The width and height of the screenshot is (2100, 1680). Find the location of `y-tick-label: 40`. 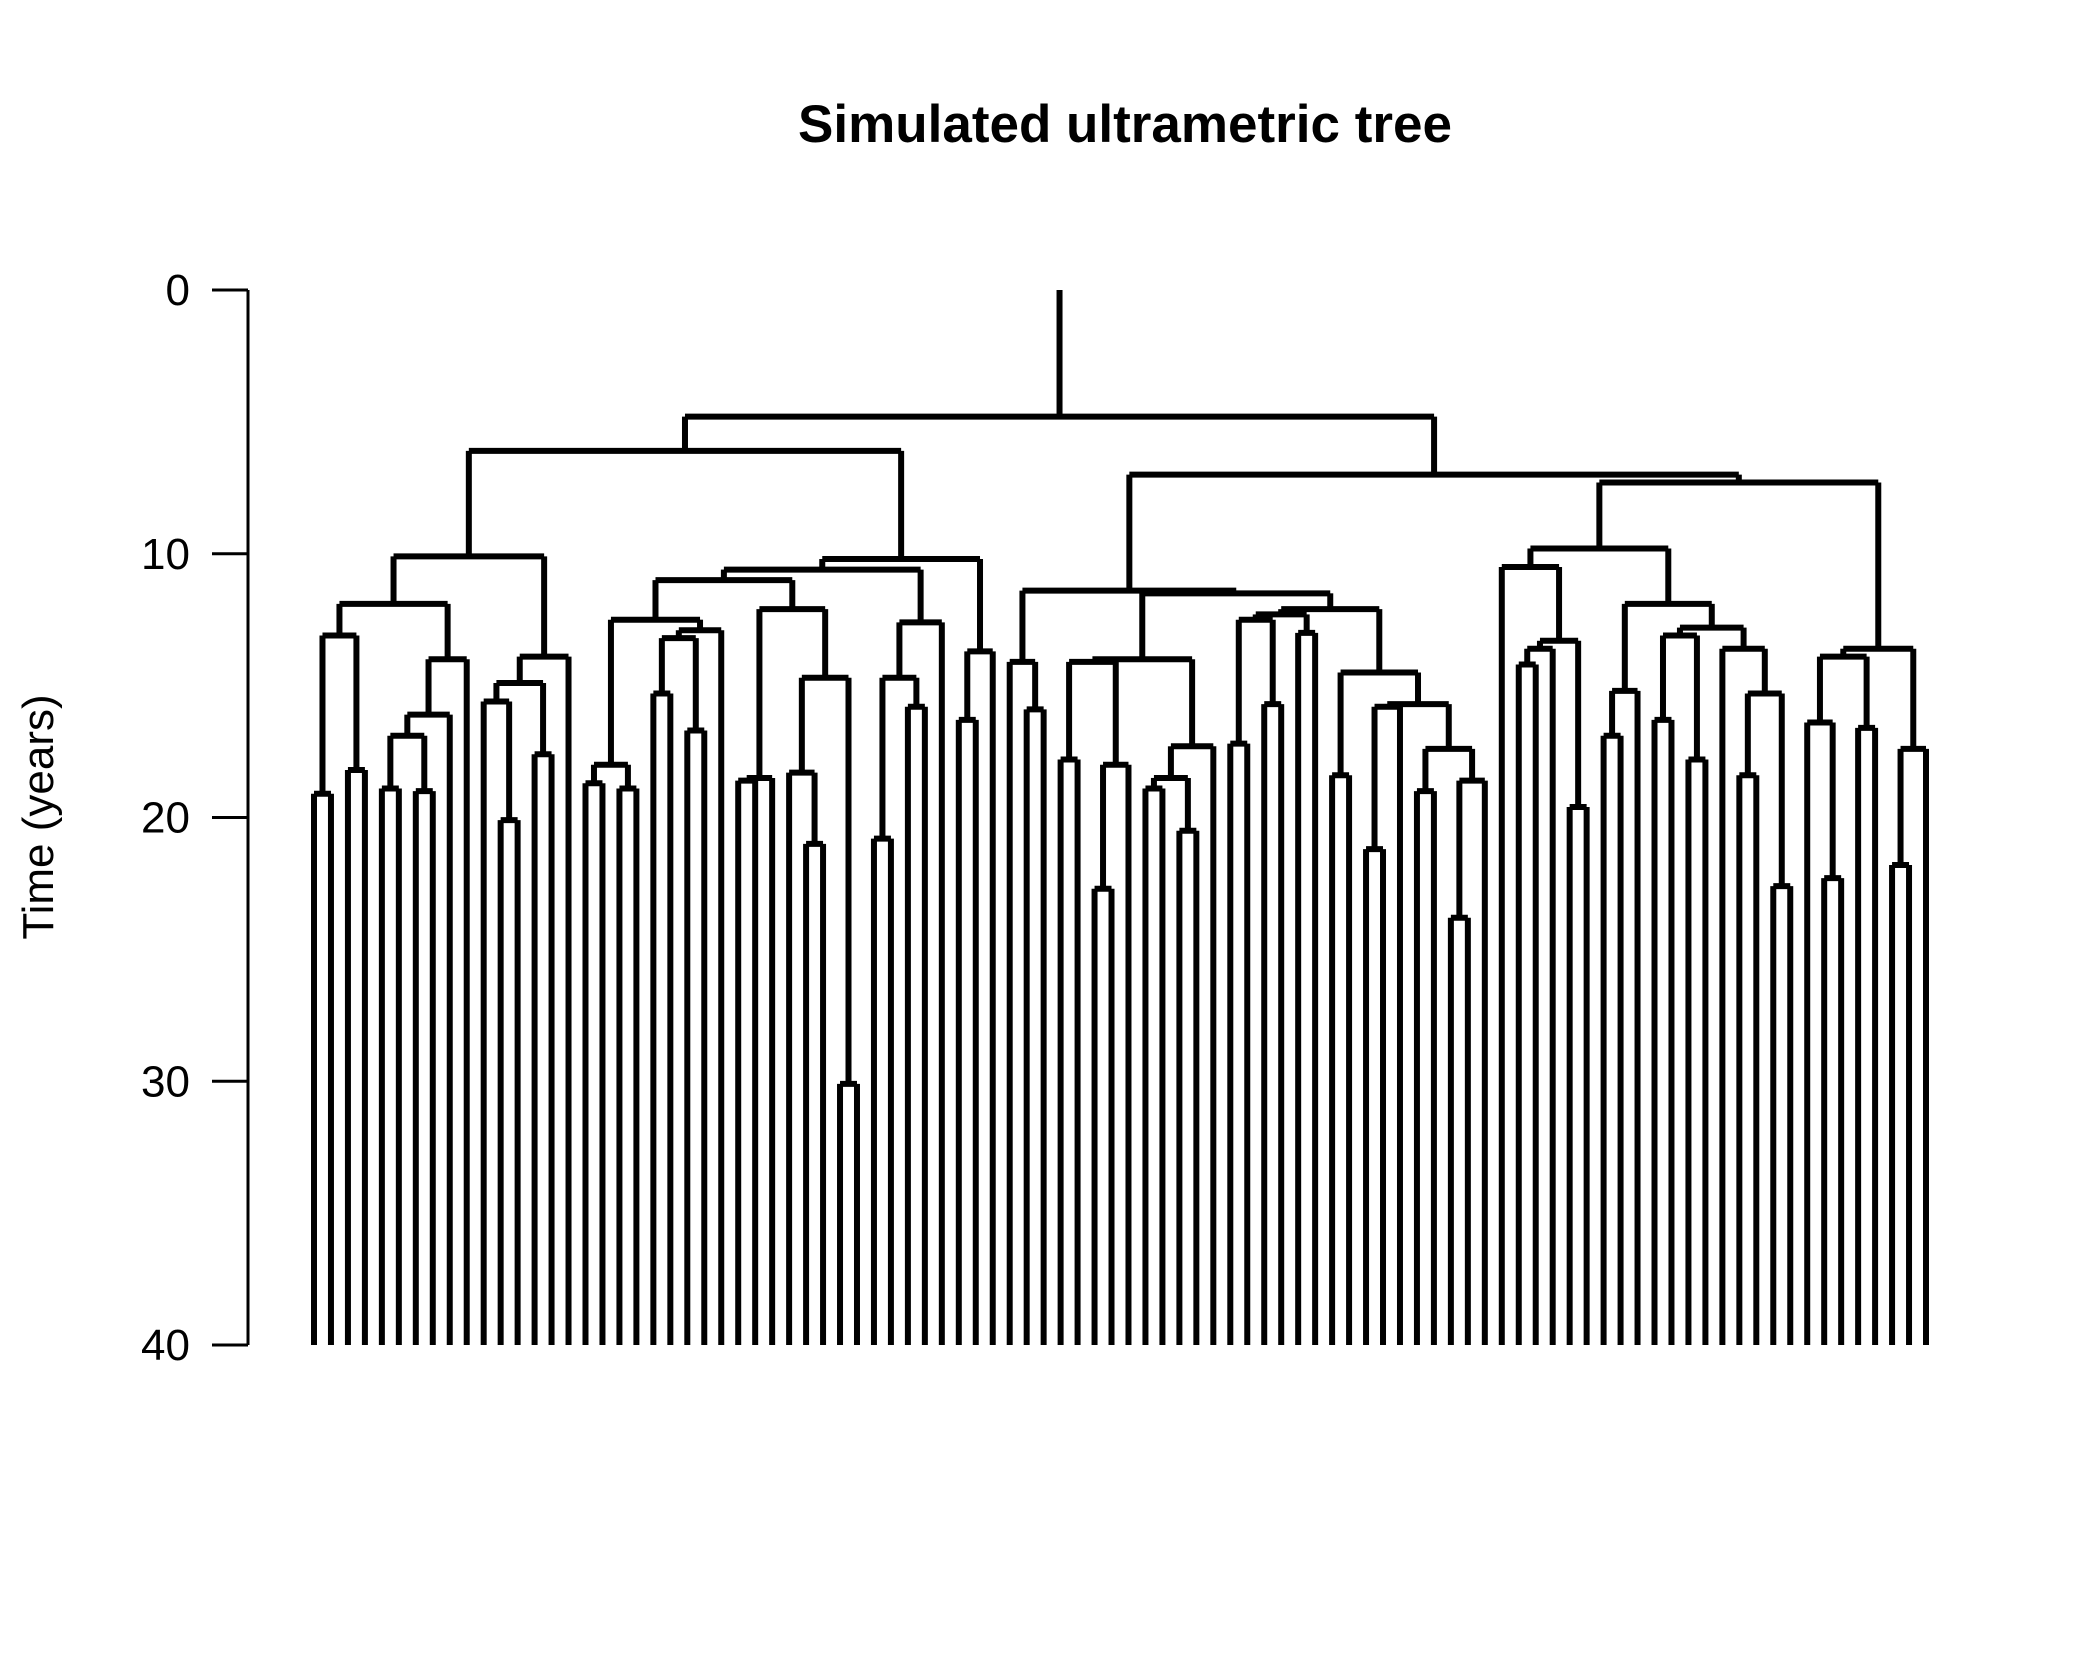

y-tick-label: 40 is located at coordinates (165, 1345).